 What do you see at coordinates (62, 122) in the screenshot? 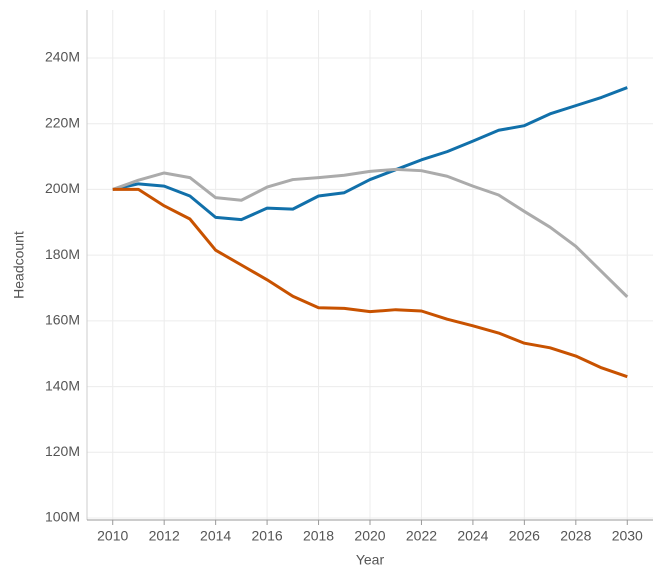
I see `y-tick-label: 220M` at bounding box center [62, 122].